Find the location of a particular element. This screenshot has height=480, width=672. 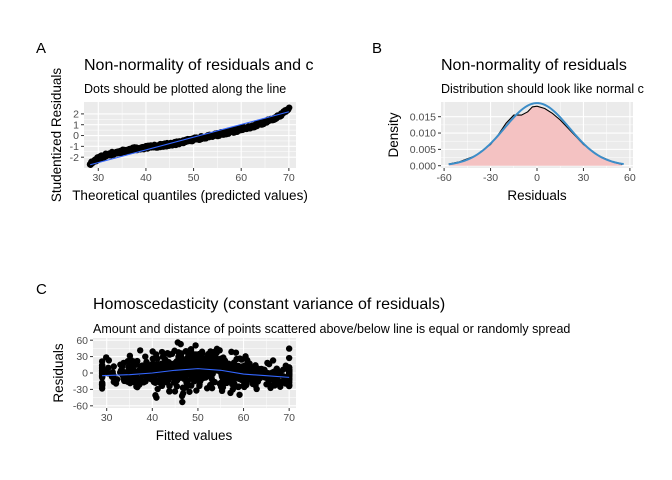

panel-b-x-tick-label: -60 is located at coordinates (444, 178).